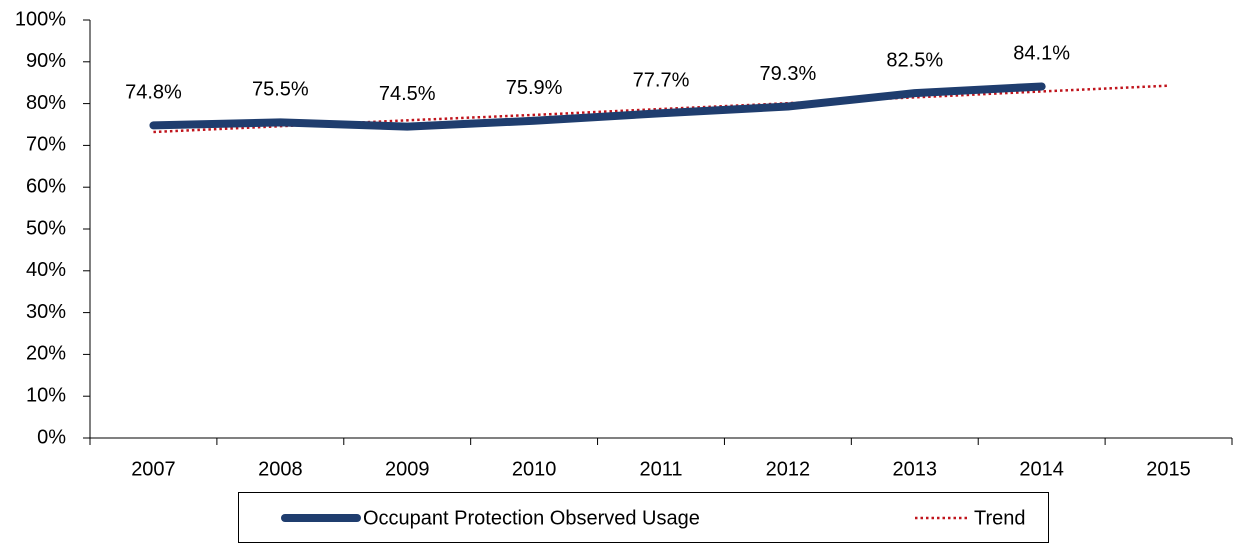  What do you see at coordinates (531, 518) in the screenshot?
I see `legend-label: Occupant Protection Observed Usage` at bounding box center [531, 518].